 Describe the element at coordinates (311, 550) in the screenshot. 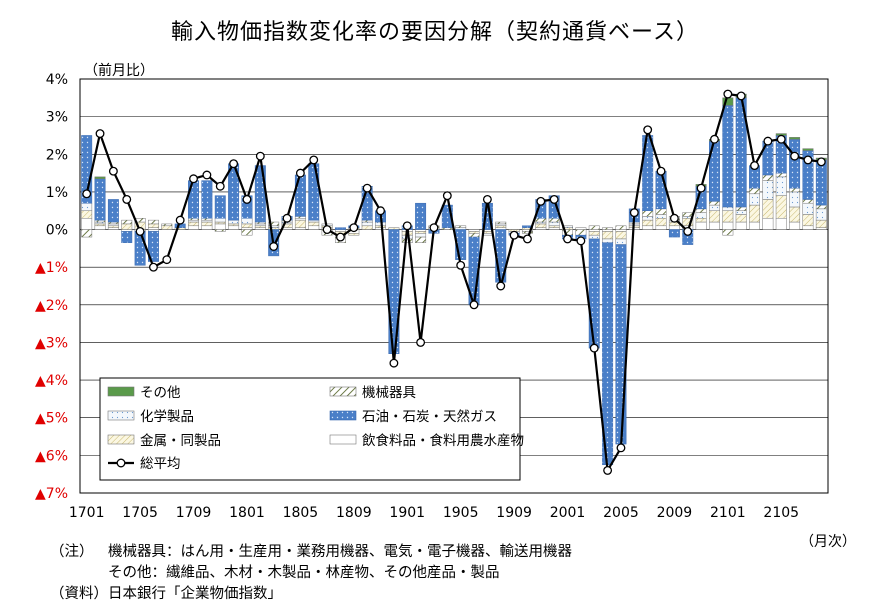

I see `note-line-1: （注） 機械器具：はん用・生産用・業務用機器、電気・電子機器、輸送用機器` at that location.